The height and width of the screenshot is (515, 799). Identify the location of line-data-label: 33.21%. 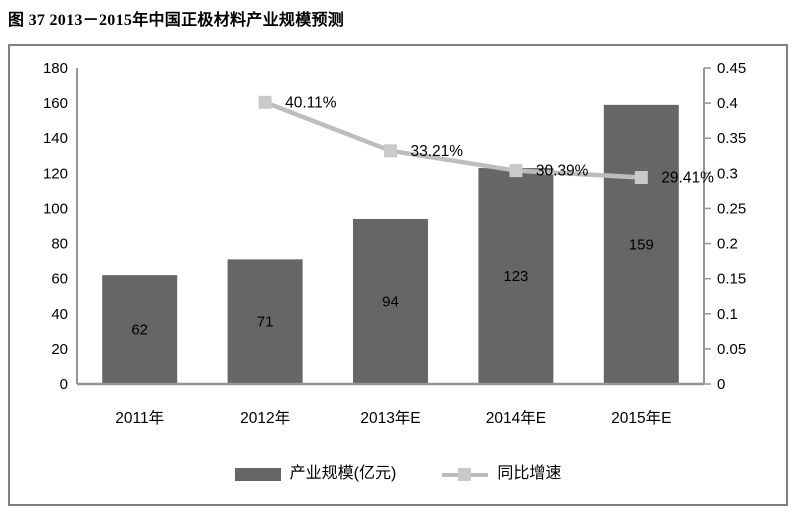
(437, 151).